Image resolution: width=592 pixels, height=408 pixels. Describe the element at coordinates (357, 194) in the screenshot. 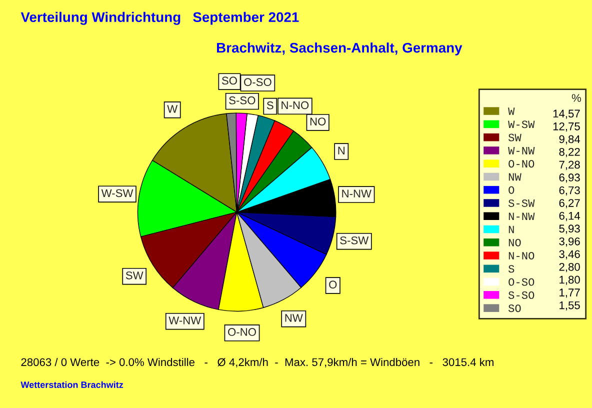

I see `slice-label: N-NW` at that location.